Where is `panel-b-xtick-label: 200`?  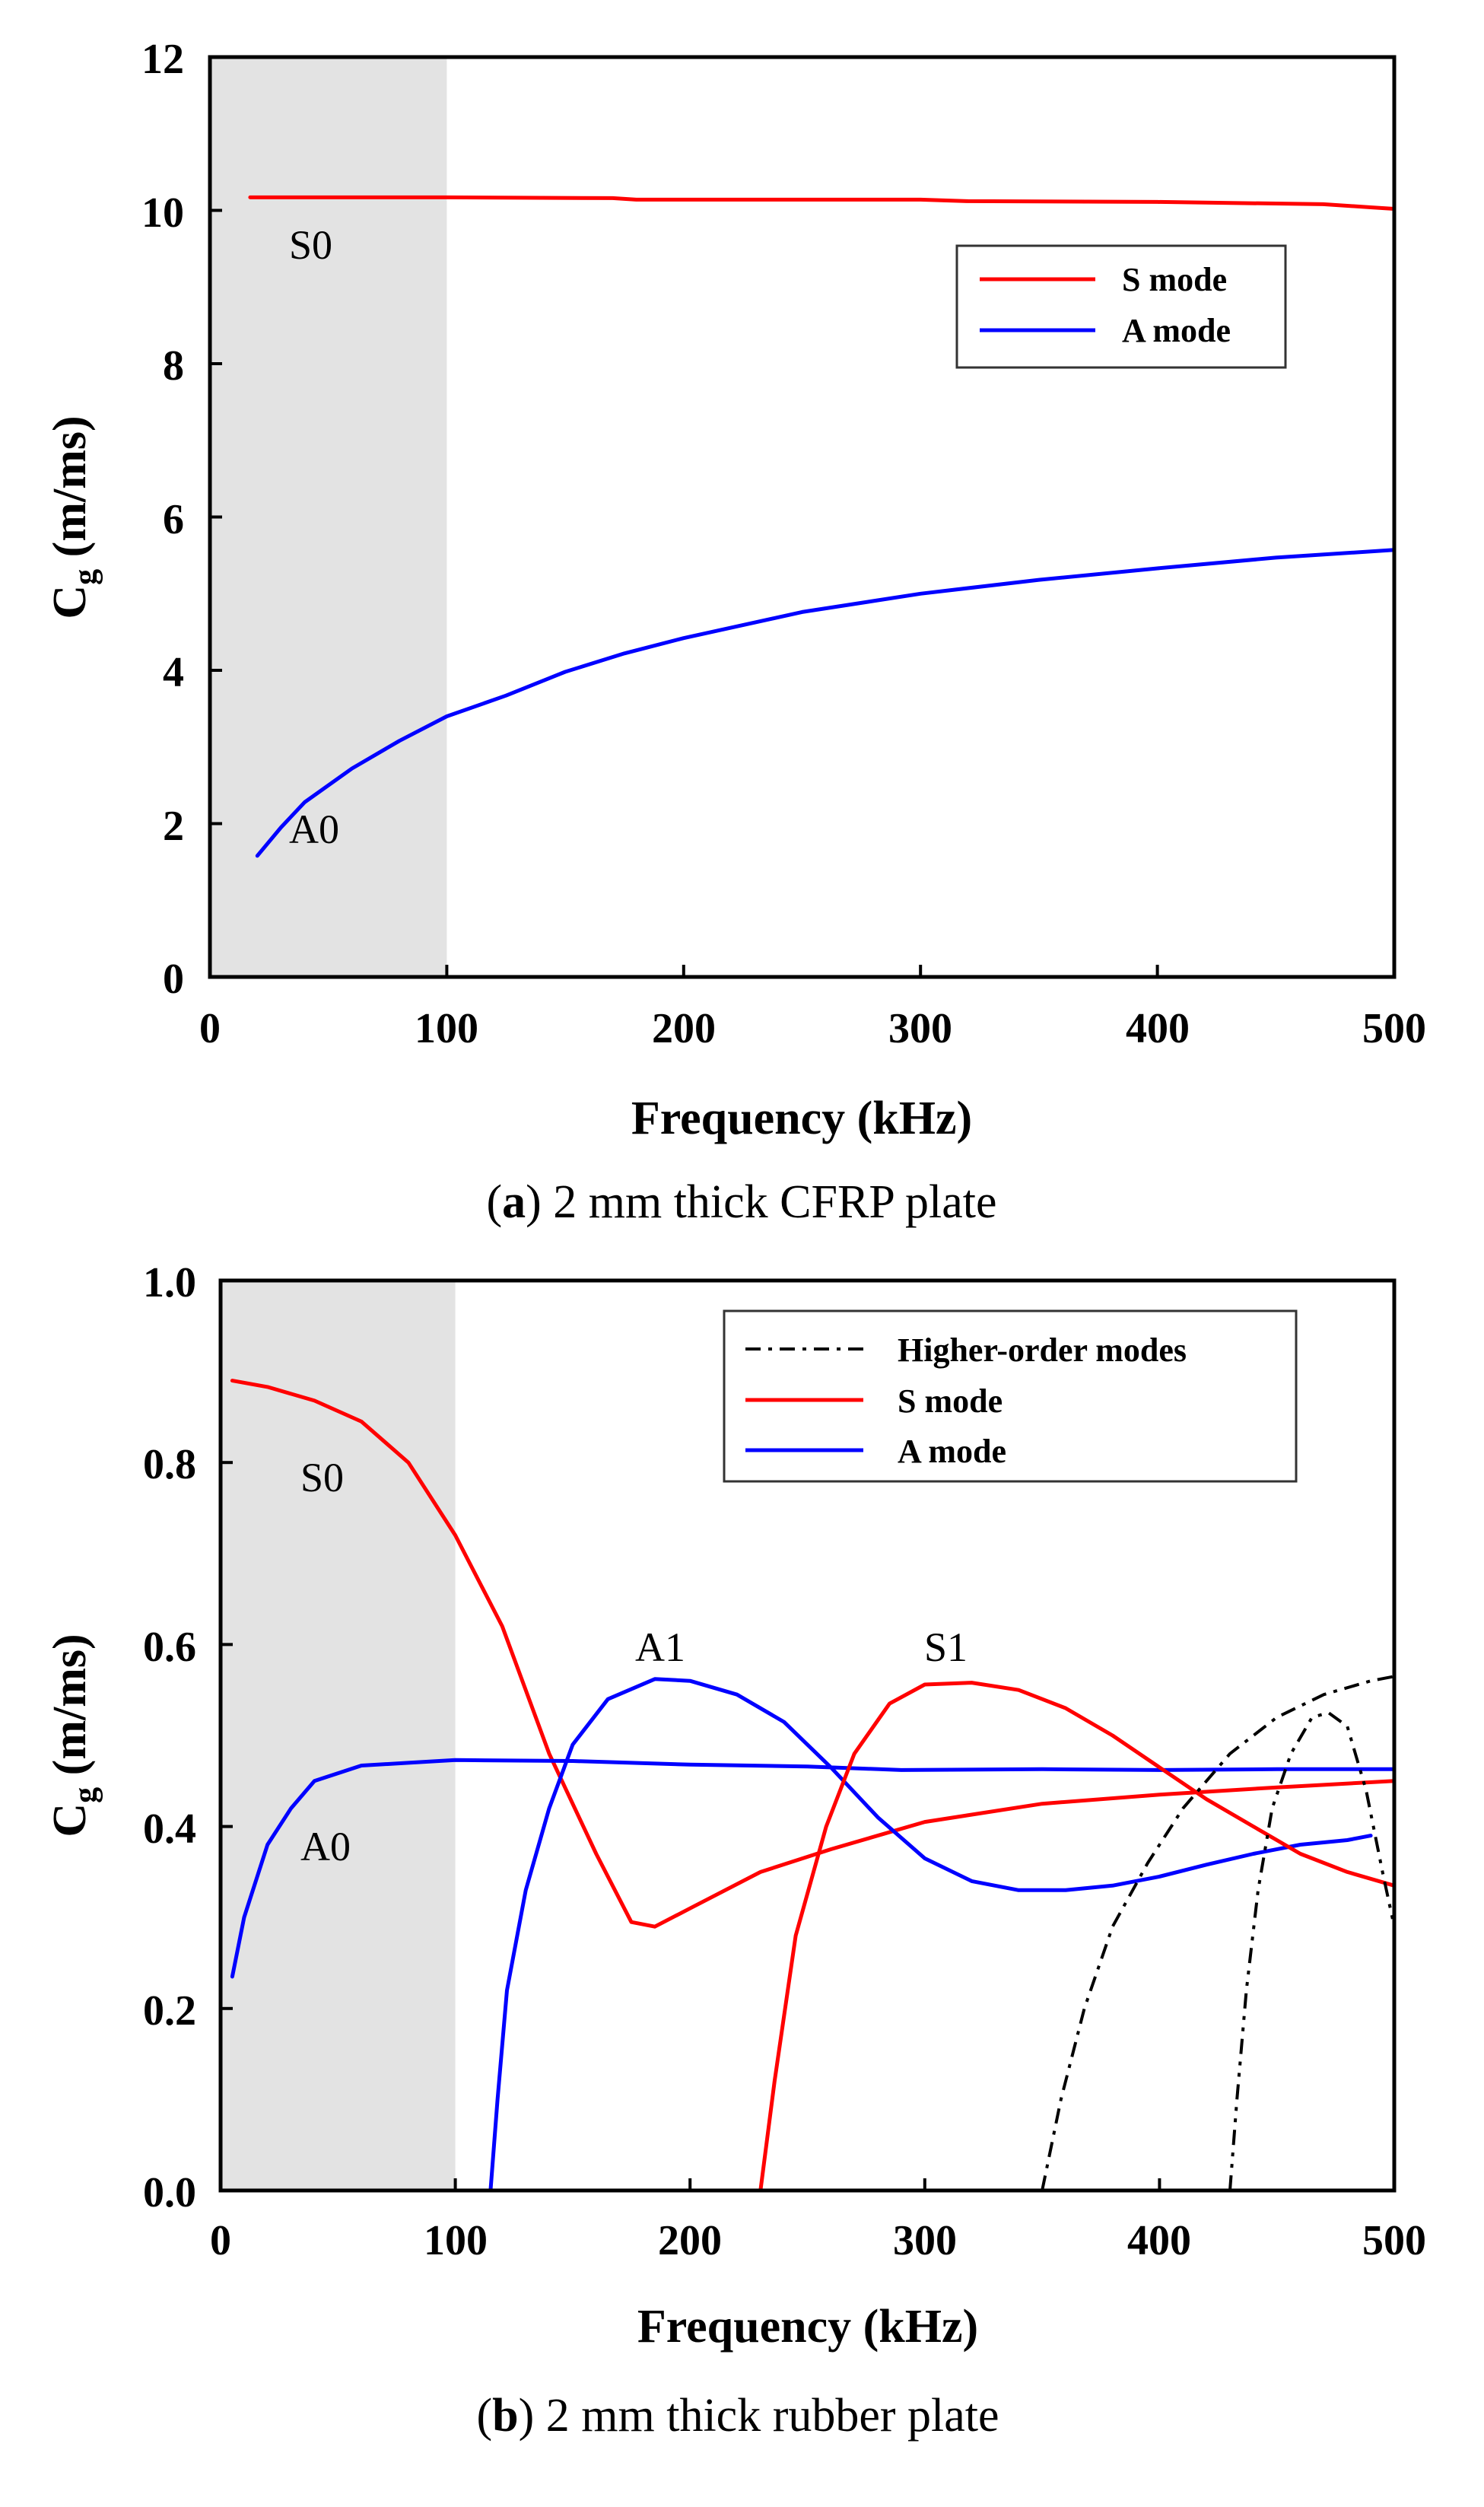 panel-b-xtick-label: 200 is located at coordinates (690, 2240).